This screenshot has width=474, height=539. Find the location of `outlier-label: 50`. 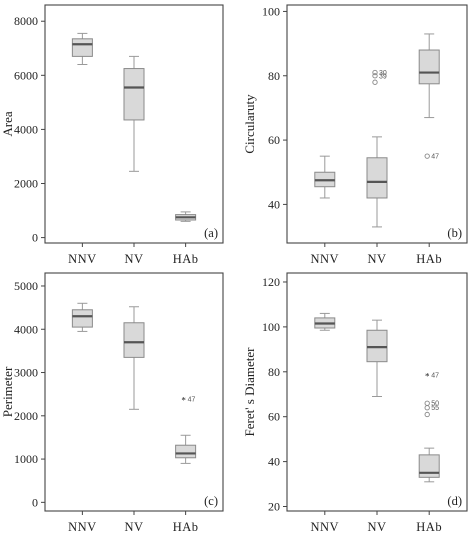

outlier-label: 50 is located at coordinates (435, 404).